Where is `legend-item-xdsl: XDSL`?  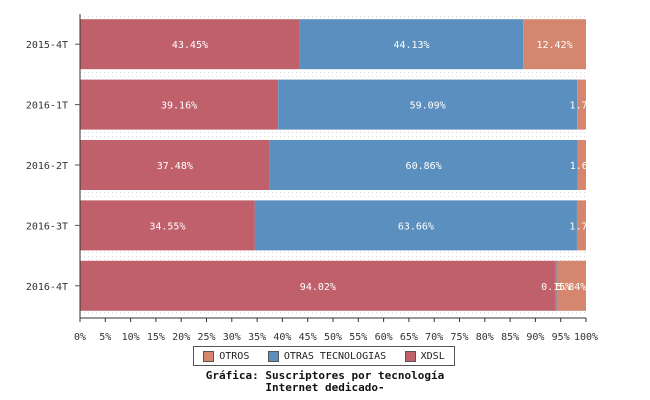
legend-item-xdsl: XDSL is located at coordinates (424, 356).